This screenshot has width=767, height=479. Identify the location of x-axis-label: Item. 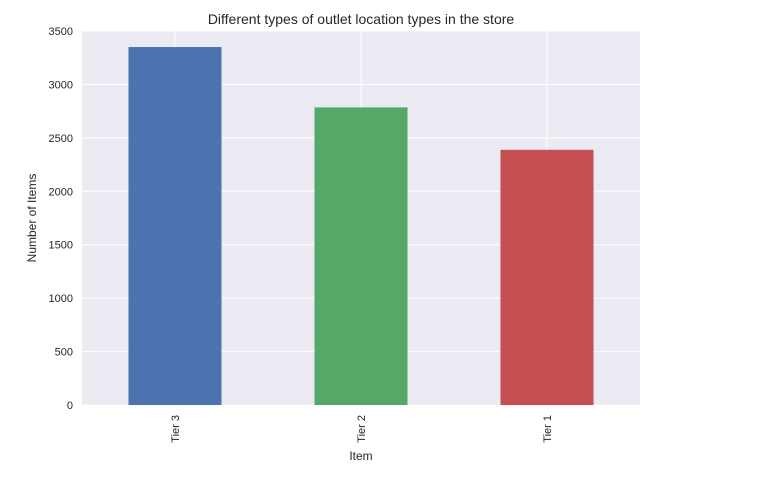
(360, 456).